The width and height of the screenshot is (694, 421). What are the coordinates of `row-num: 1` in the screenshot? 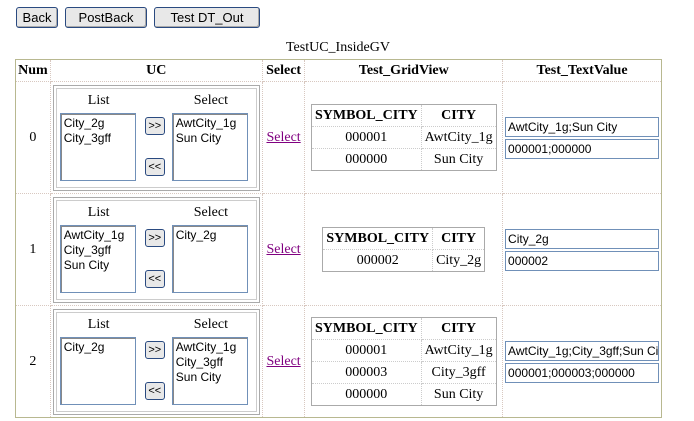 It's located at (33, 249).